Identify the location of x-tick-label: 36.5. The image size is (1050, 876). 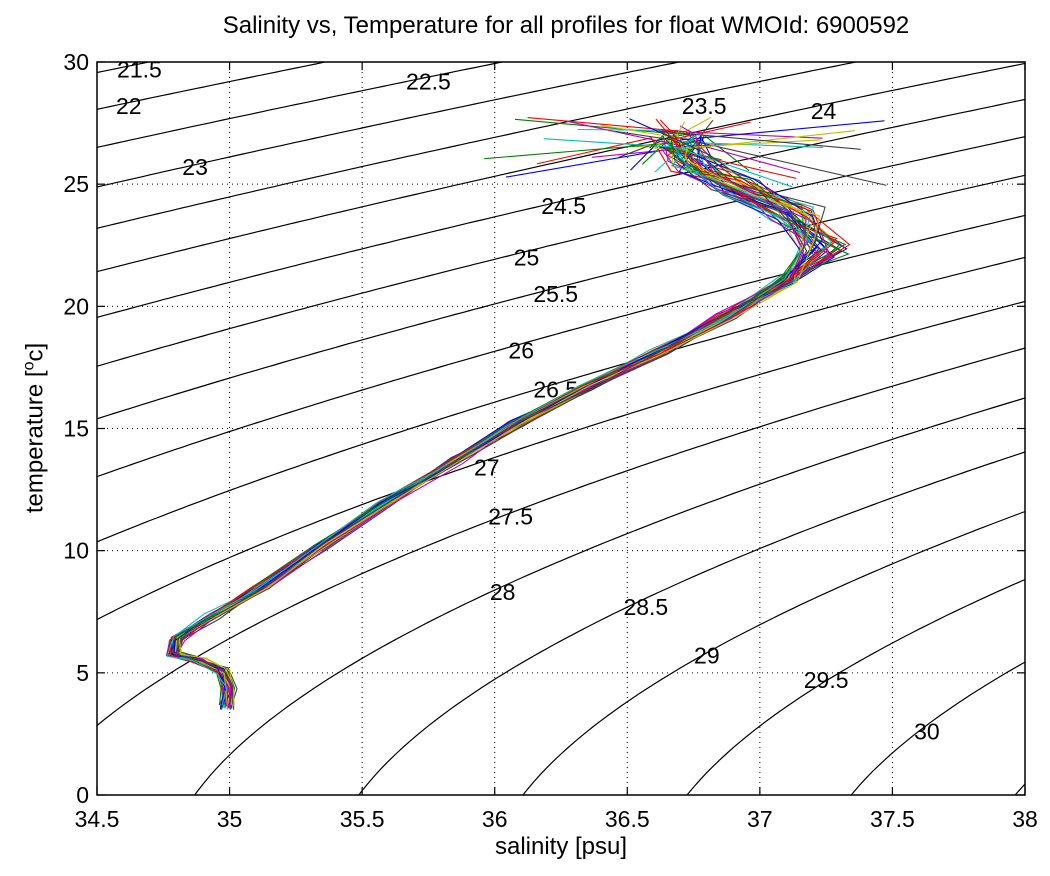
(627, 819).